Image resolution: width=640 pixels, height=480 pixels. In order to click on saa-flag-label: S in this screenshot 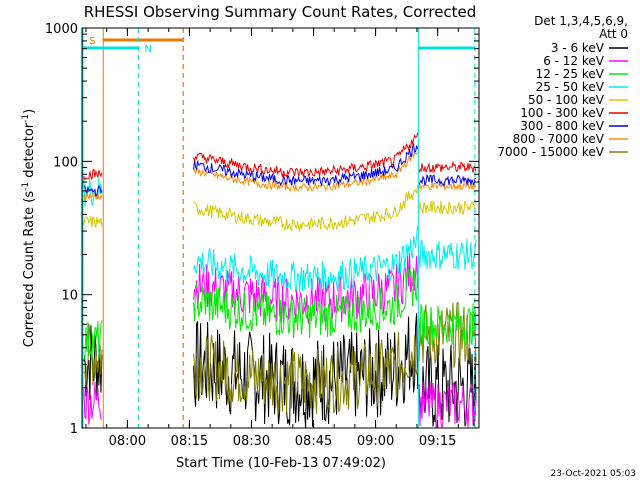, I will do `click(92, 41)`.